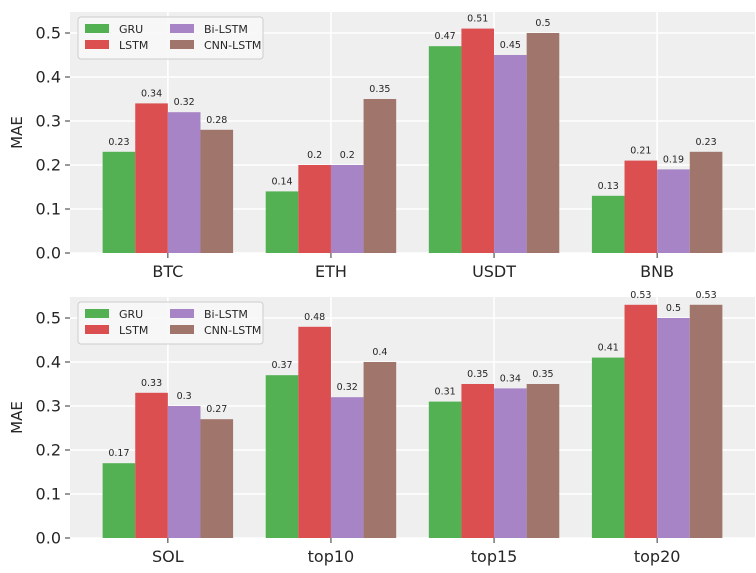 The width and height of the screenshot is (756, 573). Describe the element at coordinates (167, 271) in the screenshot. I see `x-tick-label: BTC` at that location.